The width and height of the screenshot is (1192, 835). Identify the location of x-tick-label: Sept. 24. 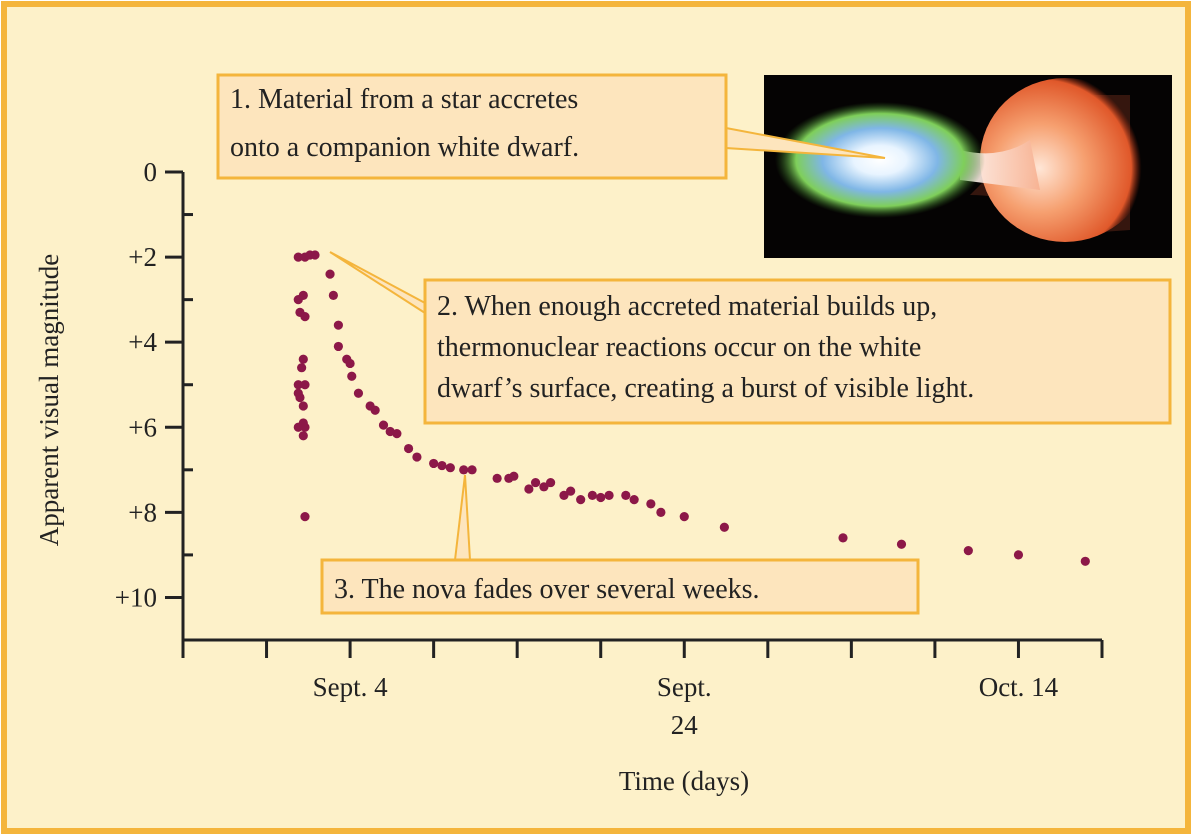
(684, 706).